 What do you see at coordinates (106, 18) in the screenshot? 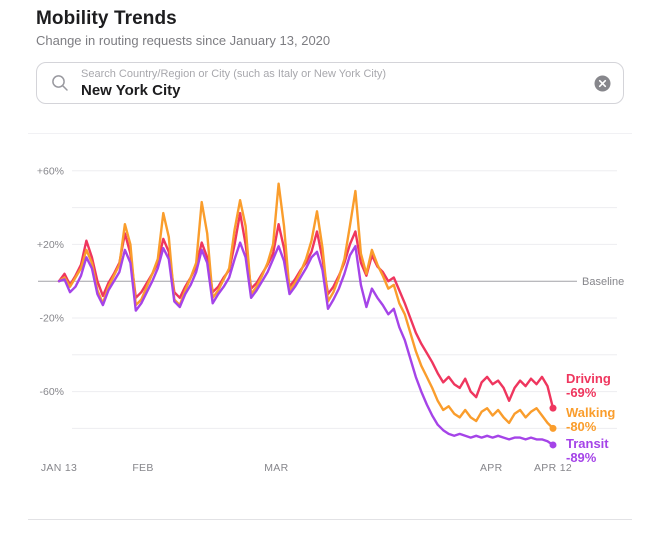
I see `page-title: Mobility Trends` at bounding box center [106, 18].